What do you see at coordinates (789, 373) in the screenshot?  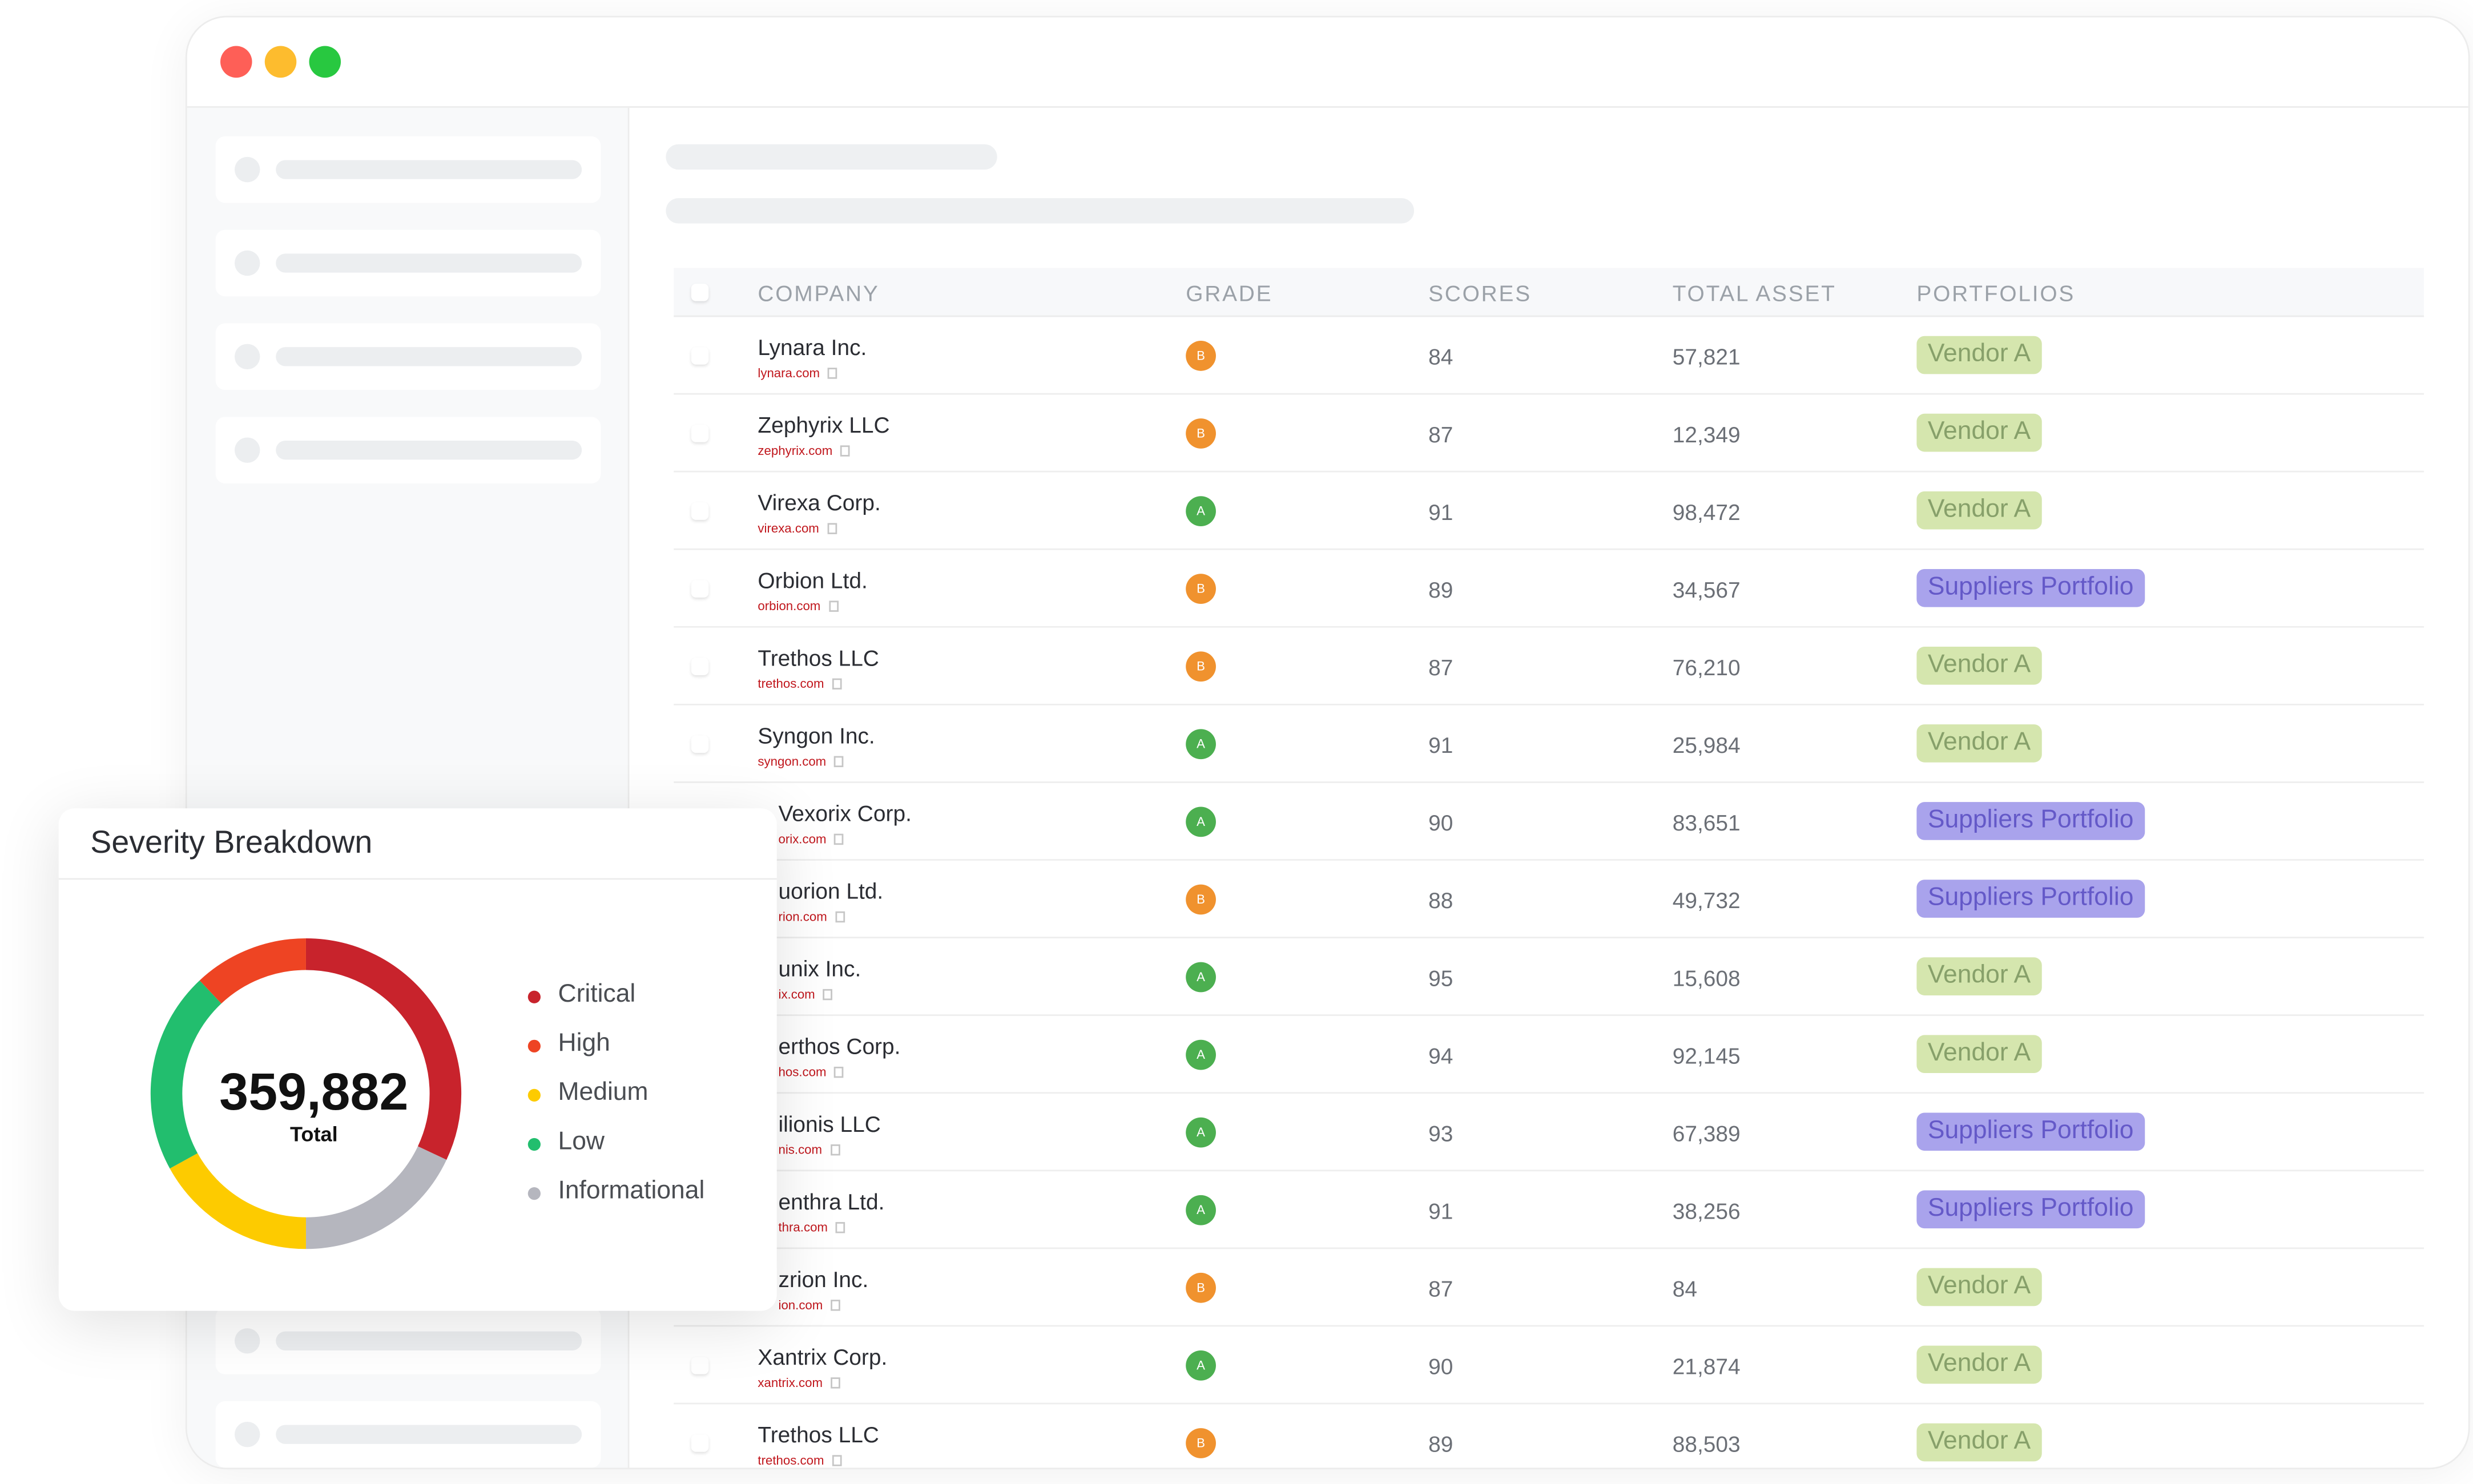 I see `domain-text: lynara.com` at bounding box center [789, 373].